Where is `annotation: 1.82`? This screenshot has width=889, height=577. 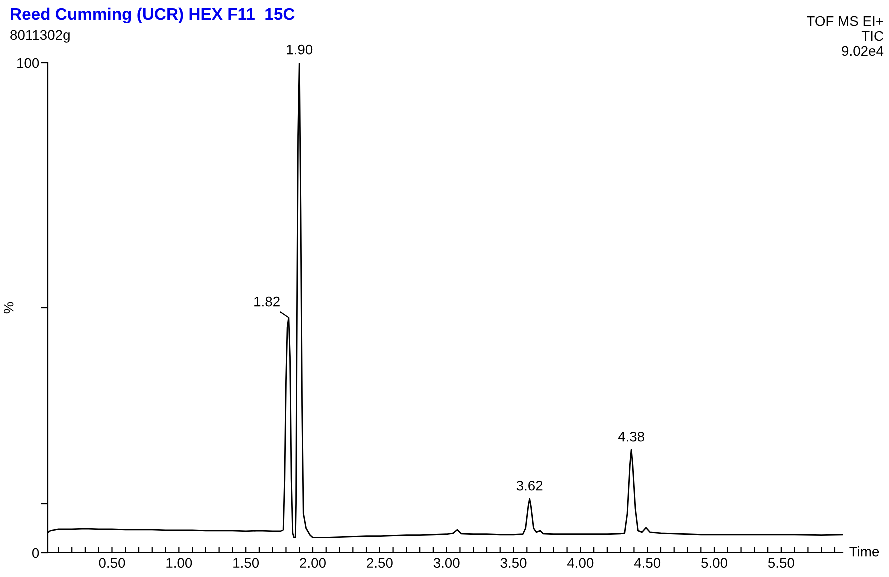 annotation: 1.82 is located at coordinates (267, 301).